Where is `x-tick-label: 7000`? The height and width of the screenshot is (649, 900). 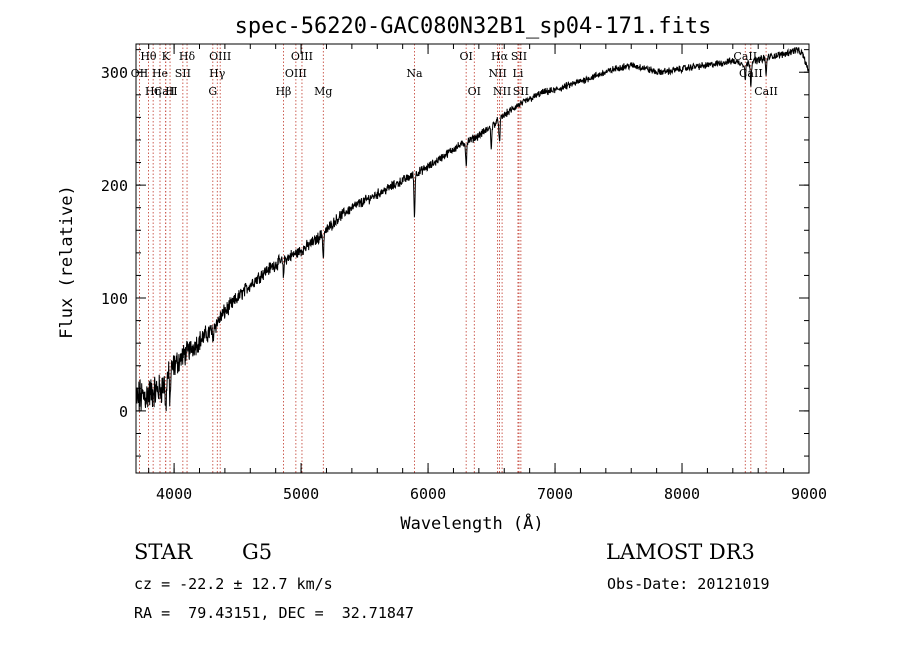
x-tick-label: 7000 is located at coordinates (555, 494).